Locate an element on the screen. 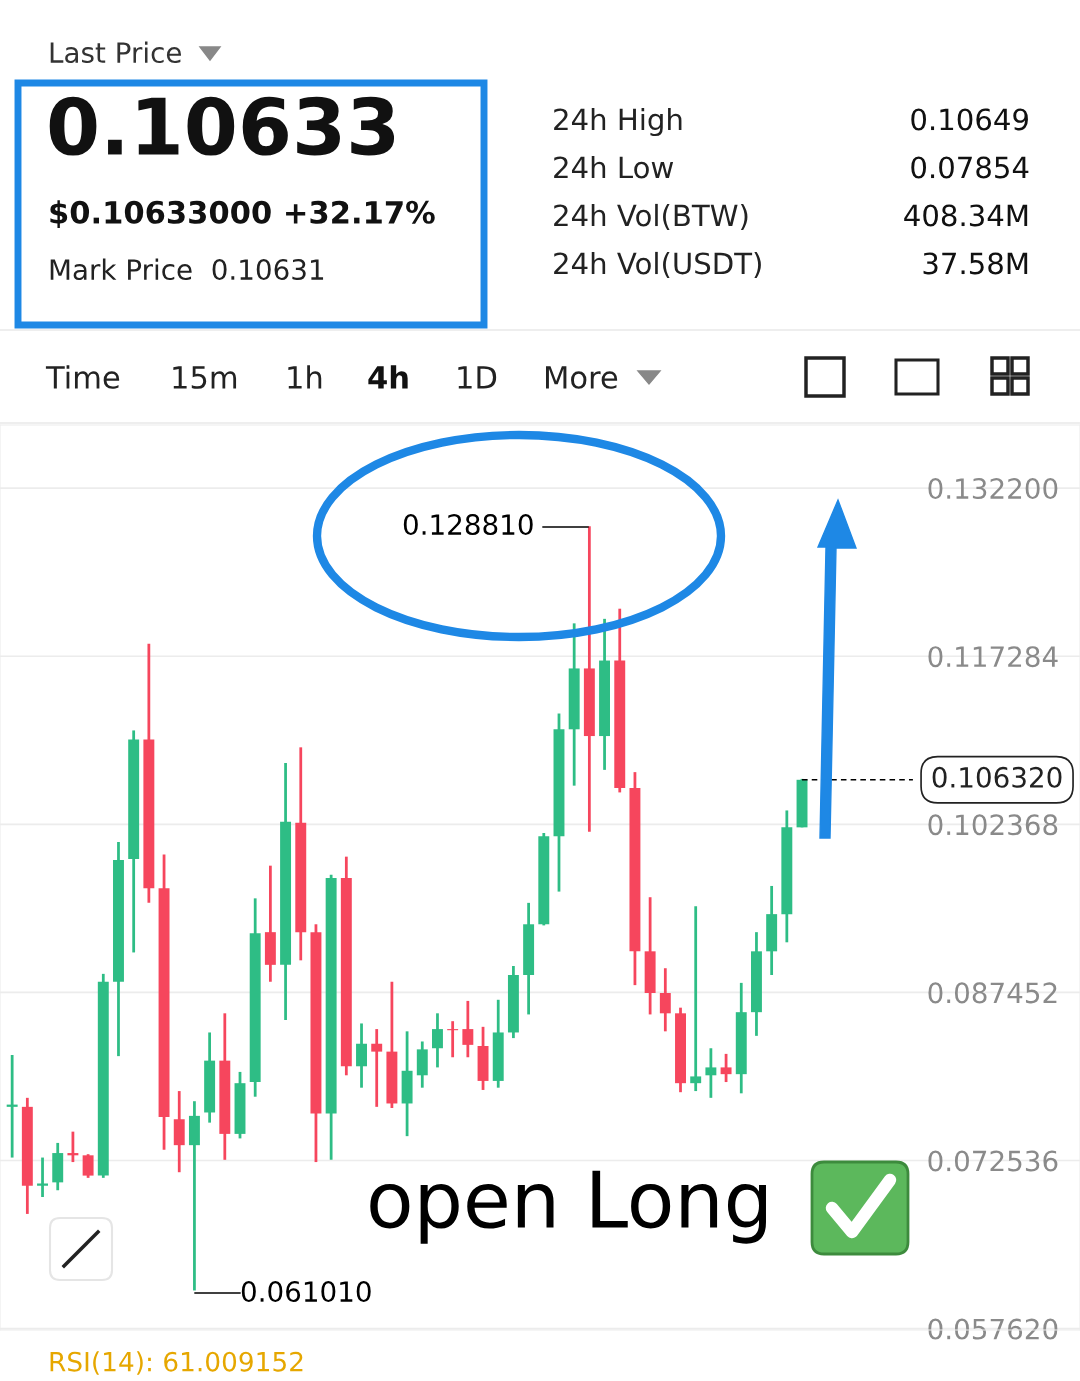  text: 24h Vol(BTW) is located at coordinates (651, 216).